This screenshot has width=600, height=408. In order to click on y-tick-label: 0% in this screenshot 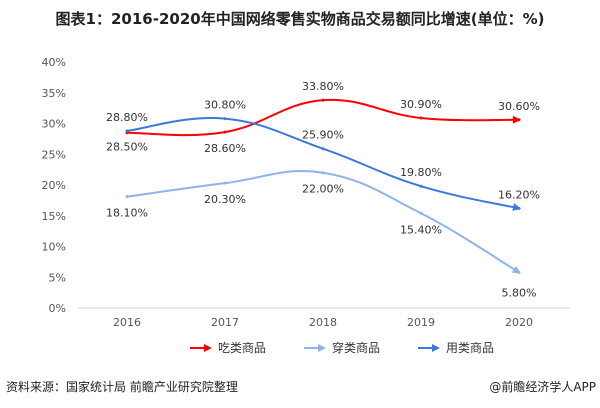, I will do `click(57, 308)`.